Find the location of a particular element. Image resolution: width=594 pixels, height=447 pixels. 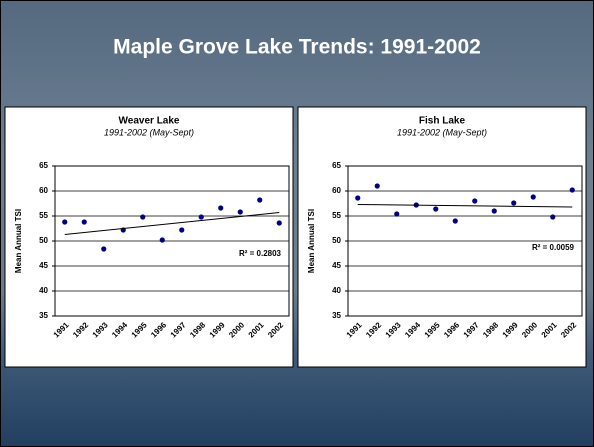

r-squared-label: R² = 0.2803 is located at coordinates (260, 253).